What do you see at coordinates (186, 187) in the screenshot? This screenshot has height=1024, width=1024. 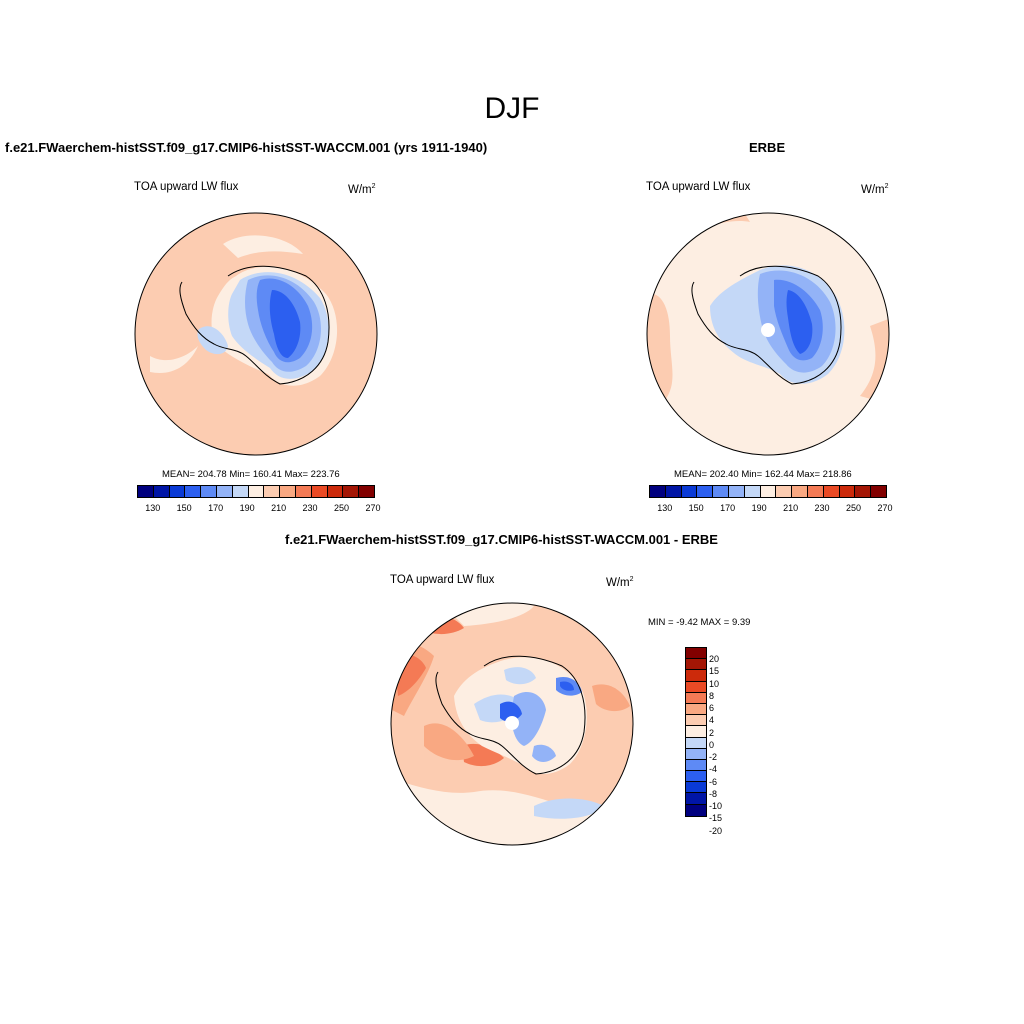 I see `panel-1-field-label: TOA upward LW flux` at bounding box center [186, 187].